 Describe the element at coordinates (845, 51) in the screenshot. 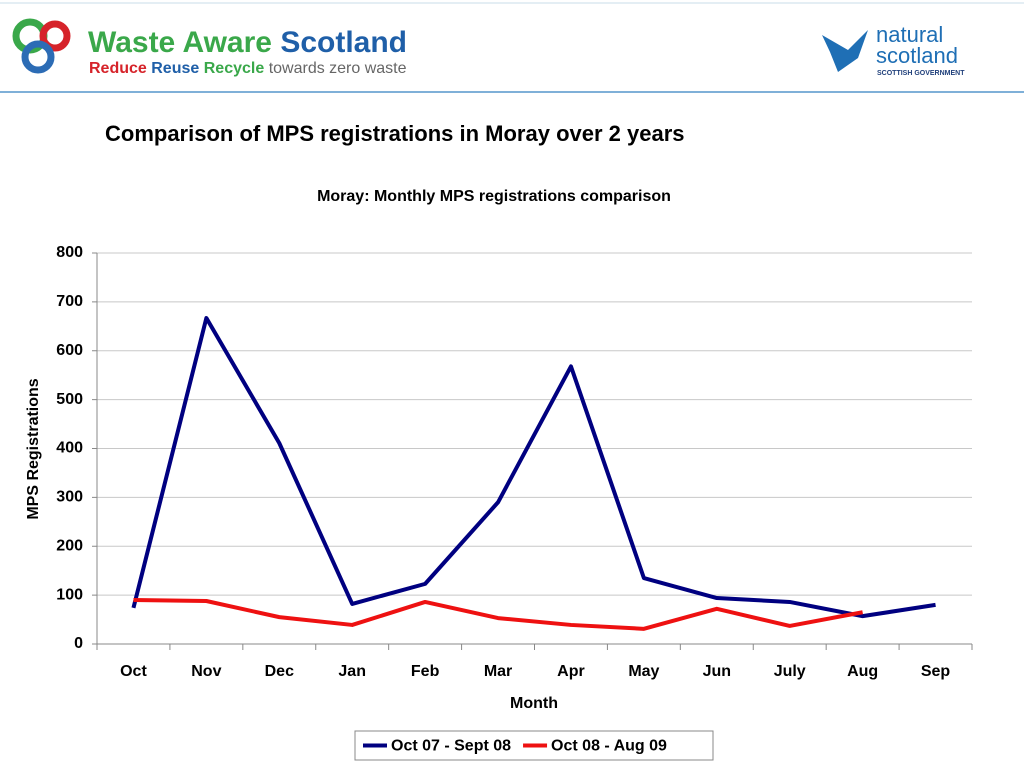

I see `partner-icon` at that location.